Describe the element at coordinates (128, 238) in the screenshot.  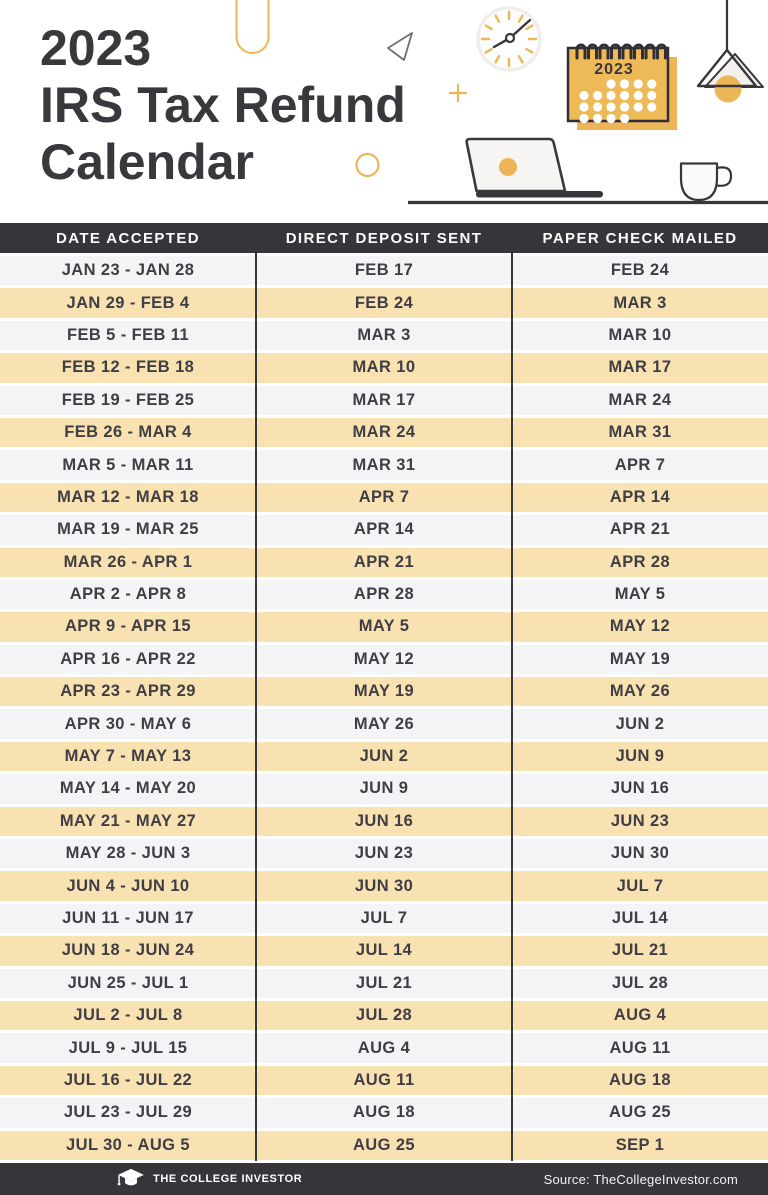
I see `col-header-date-accepted: DATE ACCEPTED` at that location.